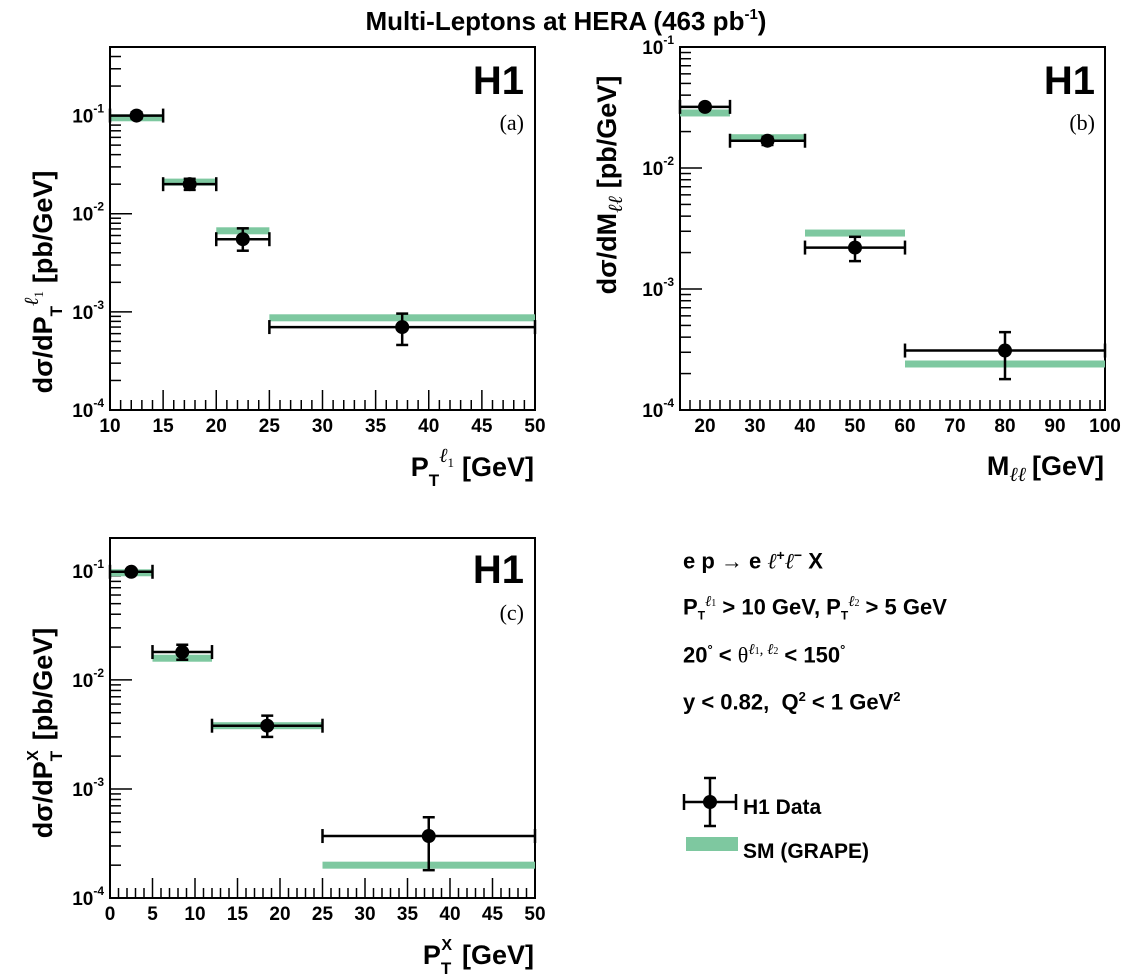 This screenshot has height=979, width=1132. Describe the element at coordinates (152, 914) in the screenshot. I see `x-tick-label: 5` at that location.